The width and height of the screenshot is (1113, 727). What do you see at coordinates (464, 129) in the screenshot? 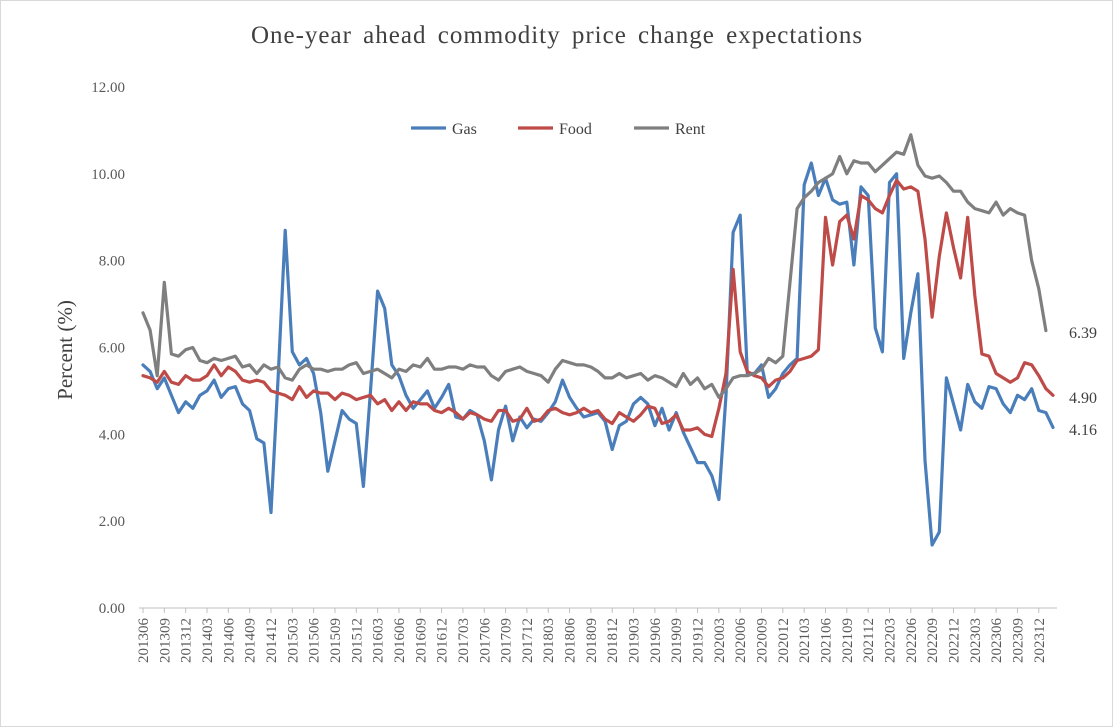
I see `legend-label-gas: Gas` at bounding box center [464, 129].